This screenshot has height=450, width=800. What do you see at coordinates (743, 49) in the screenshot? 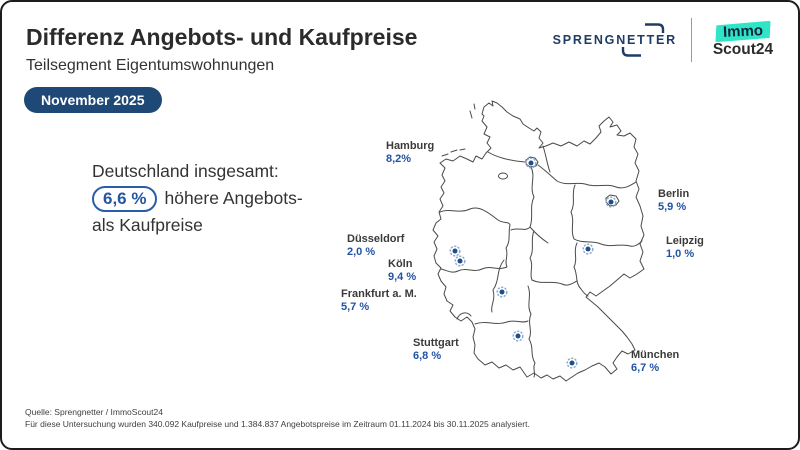
I see `immoscout24-logo-scout24: Scout24` at bounding box center [743, 49].